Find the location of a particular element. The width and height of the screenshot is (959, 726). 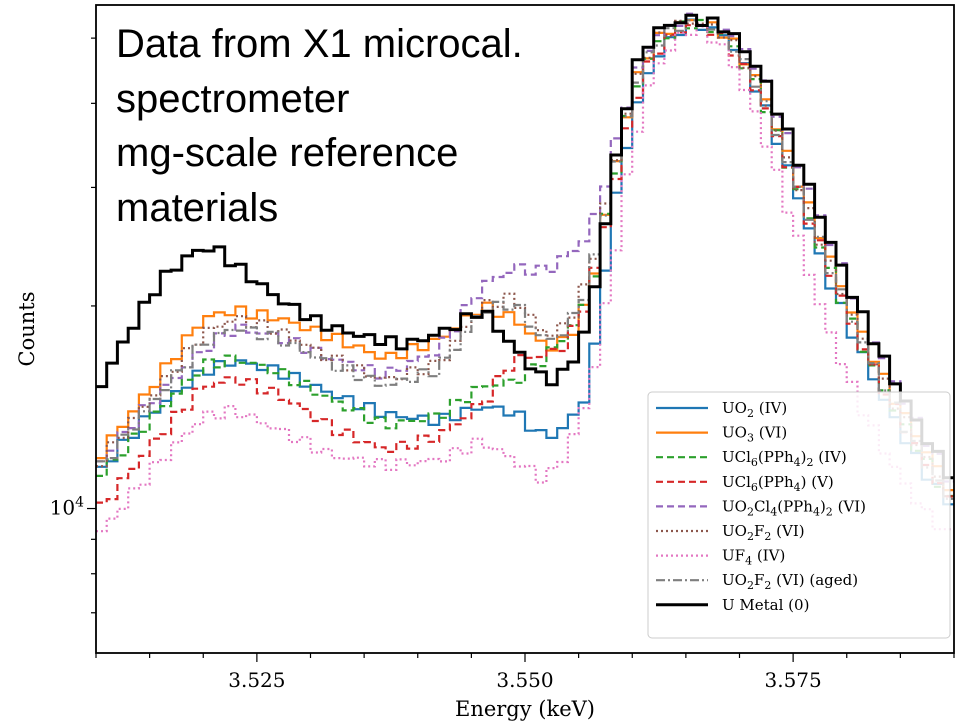

legend-item: U Metal (0) is located at coordinates (732, 605).